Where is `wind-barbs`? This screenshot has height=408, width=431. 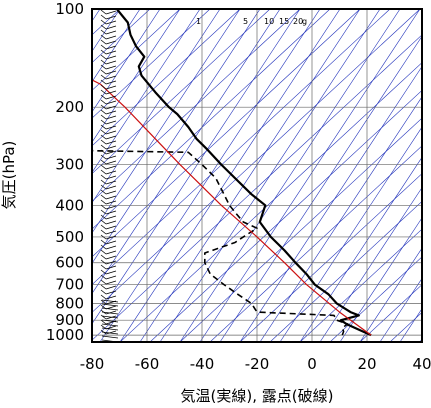
wind-barbs is located at coordinates (109, 176).